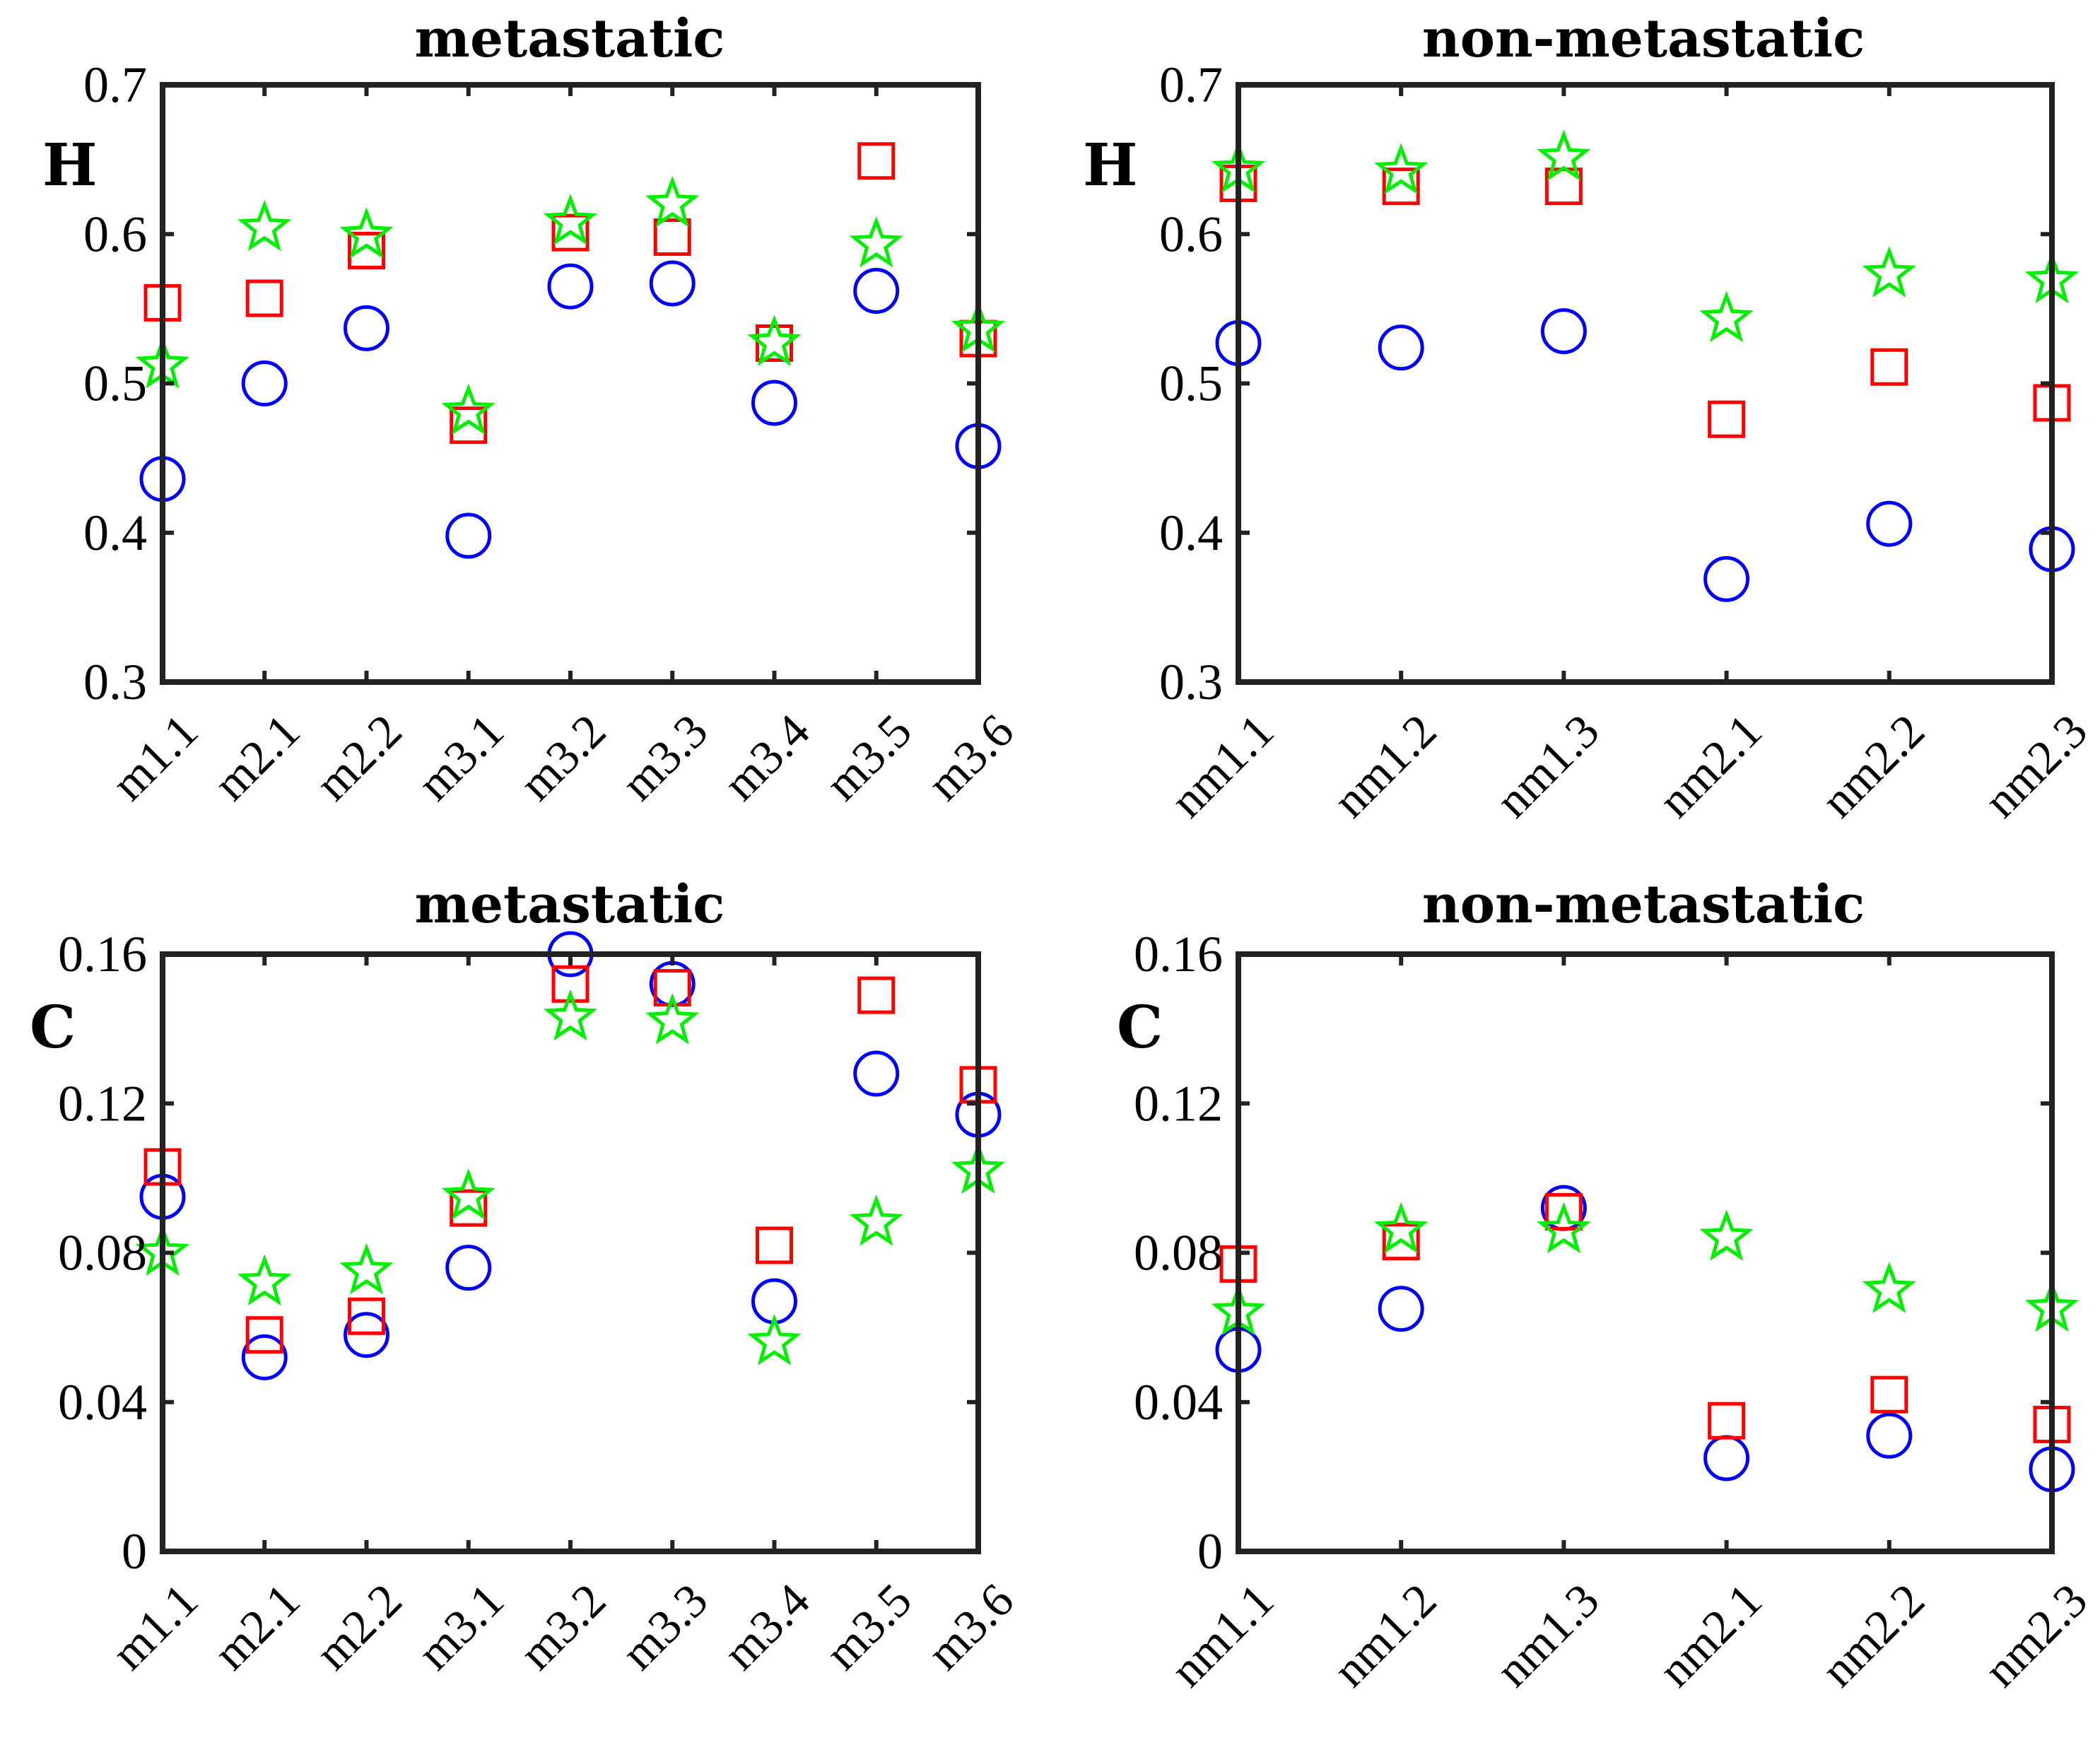  Describe the element at coordinates (570, 1252) in the screenshot. I see `axes-frame` at that location.